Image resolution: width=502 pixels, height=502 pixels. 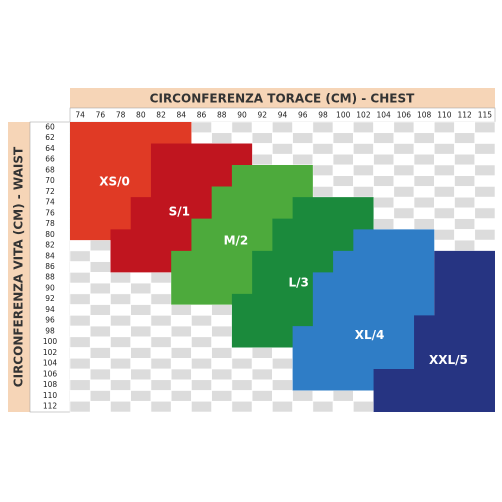 What do you see at coordinates (50, 298) in the screenshot?
I see `row-label: 92` at bounding box center [50, 298].